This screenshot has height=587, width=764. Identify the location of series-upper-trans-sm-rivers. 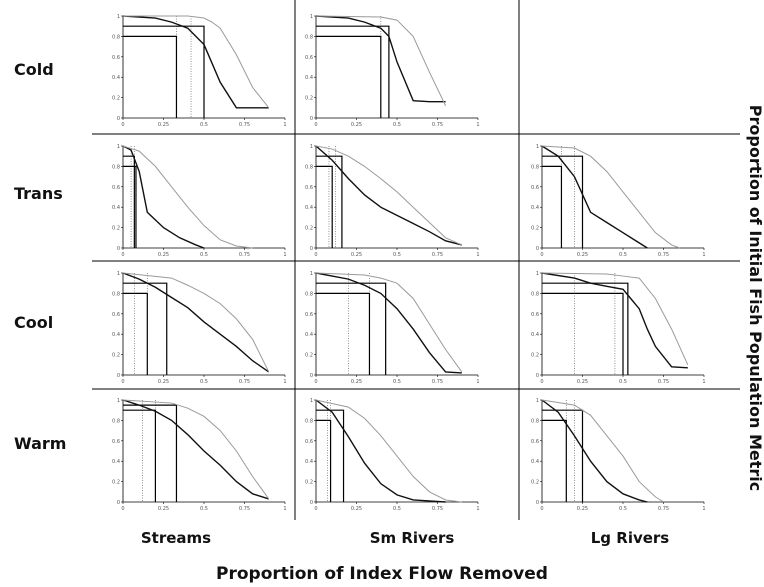
(389, 195).